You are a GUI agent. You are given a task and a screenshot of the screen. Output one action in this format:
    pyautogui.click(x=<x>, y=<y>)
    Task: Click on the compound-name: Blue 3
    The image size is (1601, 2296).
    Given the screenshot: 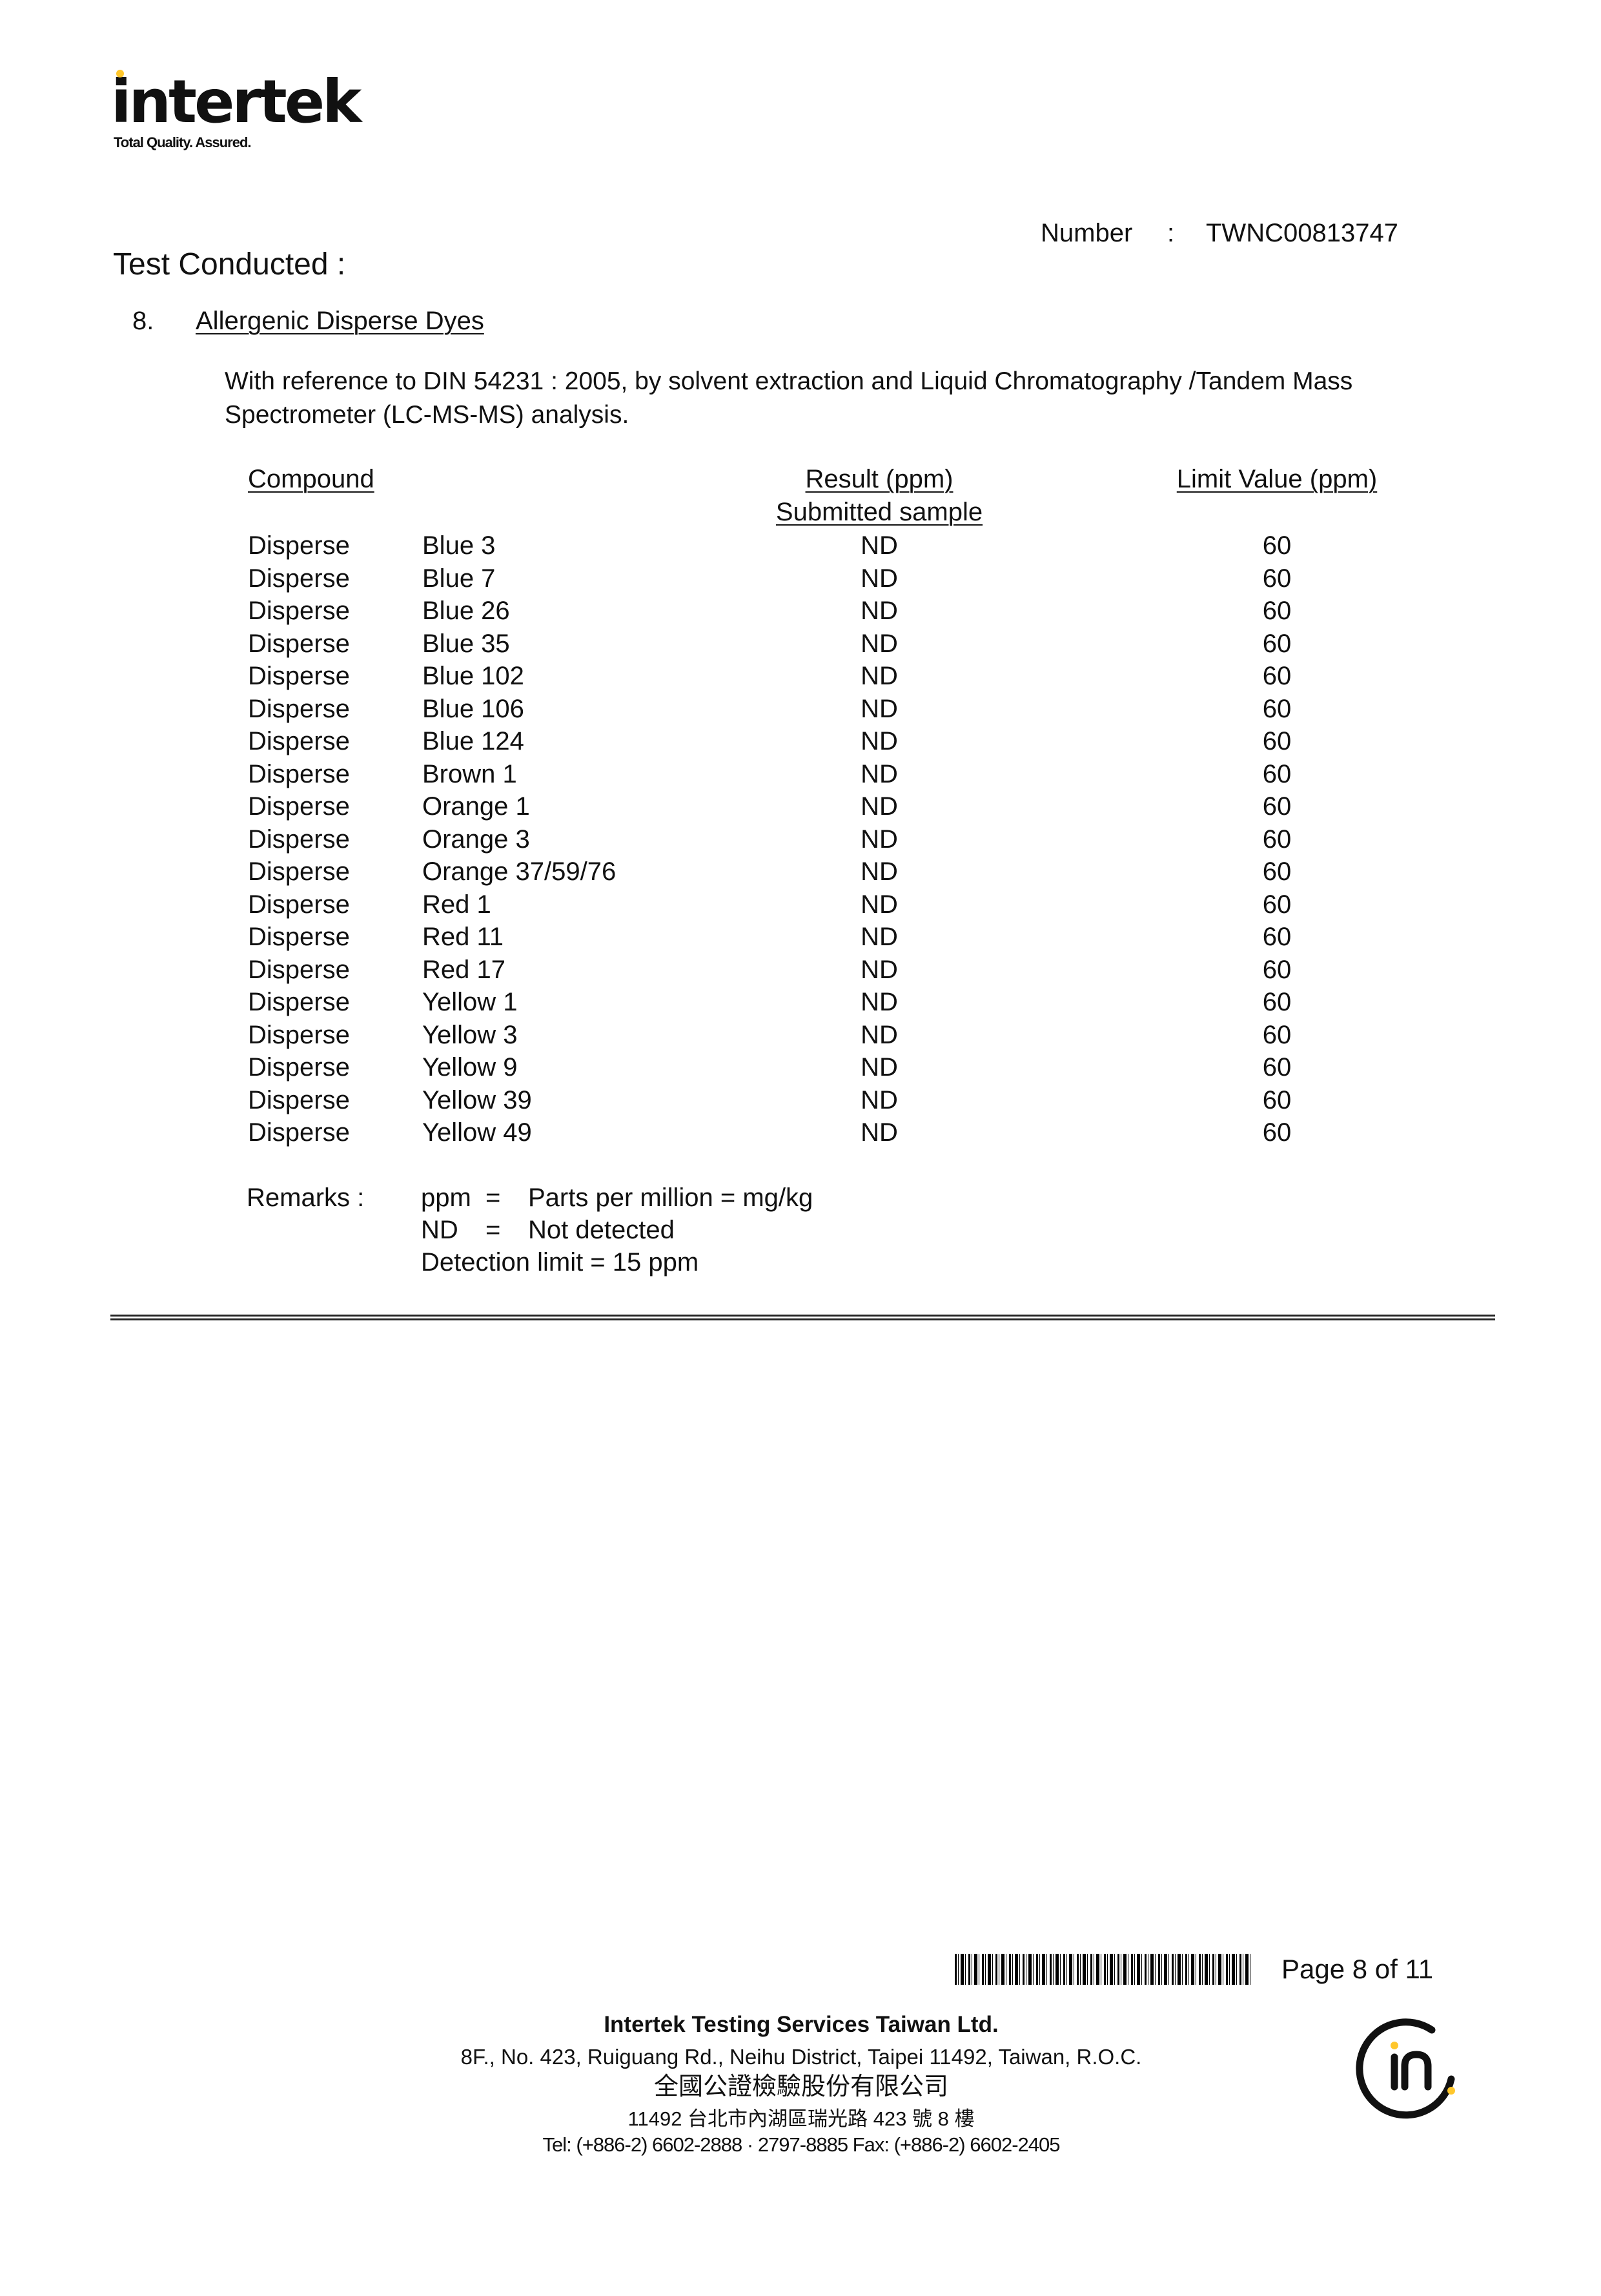 What is the action you would take?
    pyautogui.click(x=459, y=545)
    